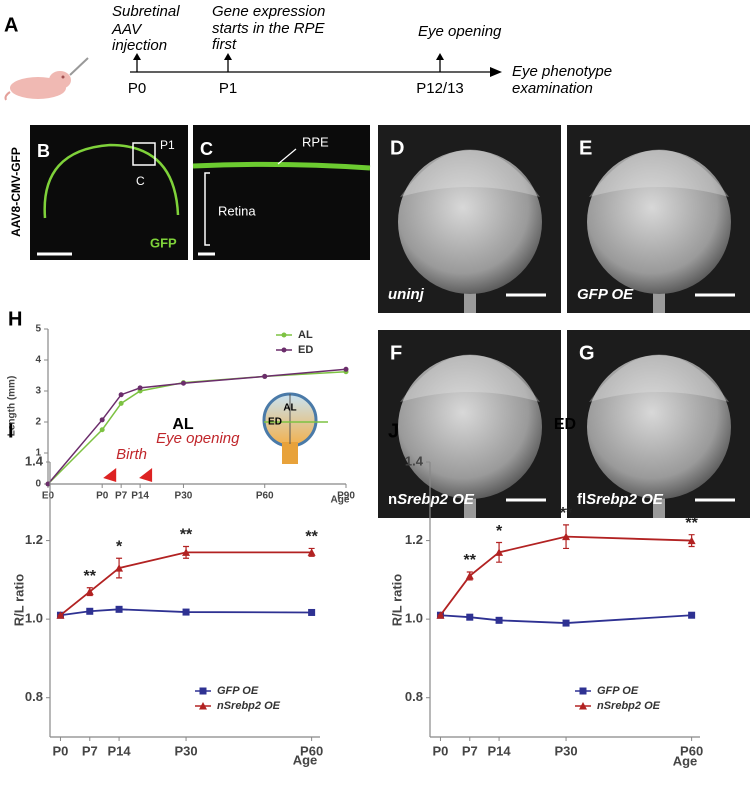  I want to click on legend-label: AL, so click(305, 335).